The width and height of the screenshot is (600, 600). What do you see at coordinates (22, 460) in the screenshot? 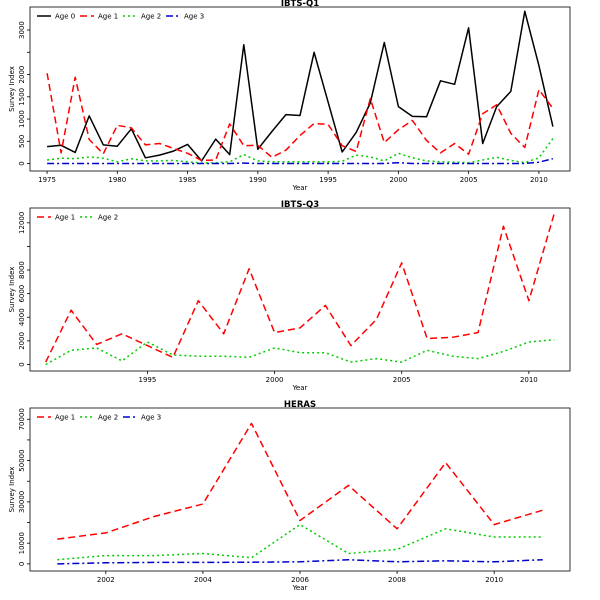
I see `y-tick-label: 50000` at bounding box center [22, 460].